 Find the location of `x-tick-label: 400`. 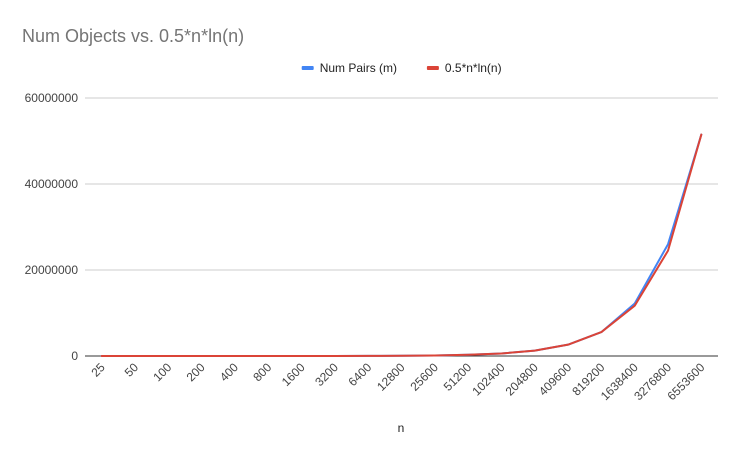

x-tick-label: 400 is located at coordinates (229, 372).